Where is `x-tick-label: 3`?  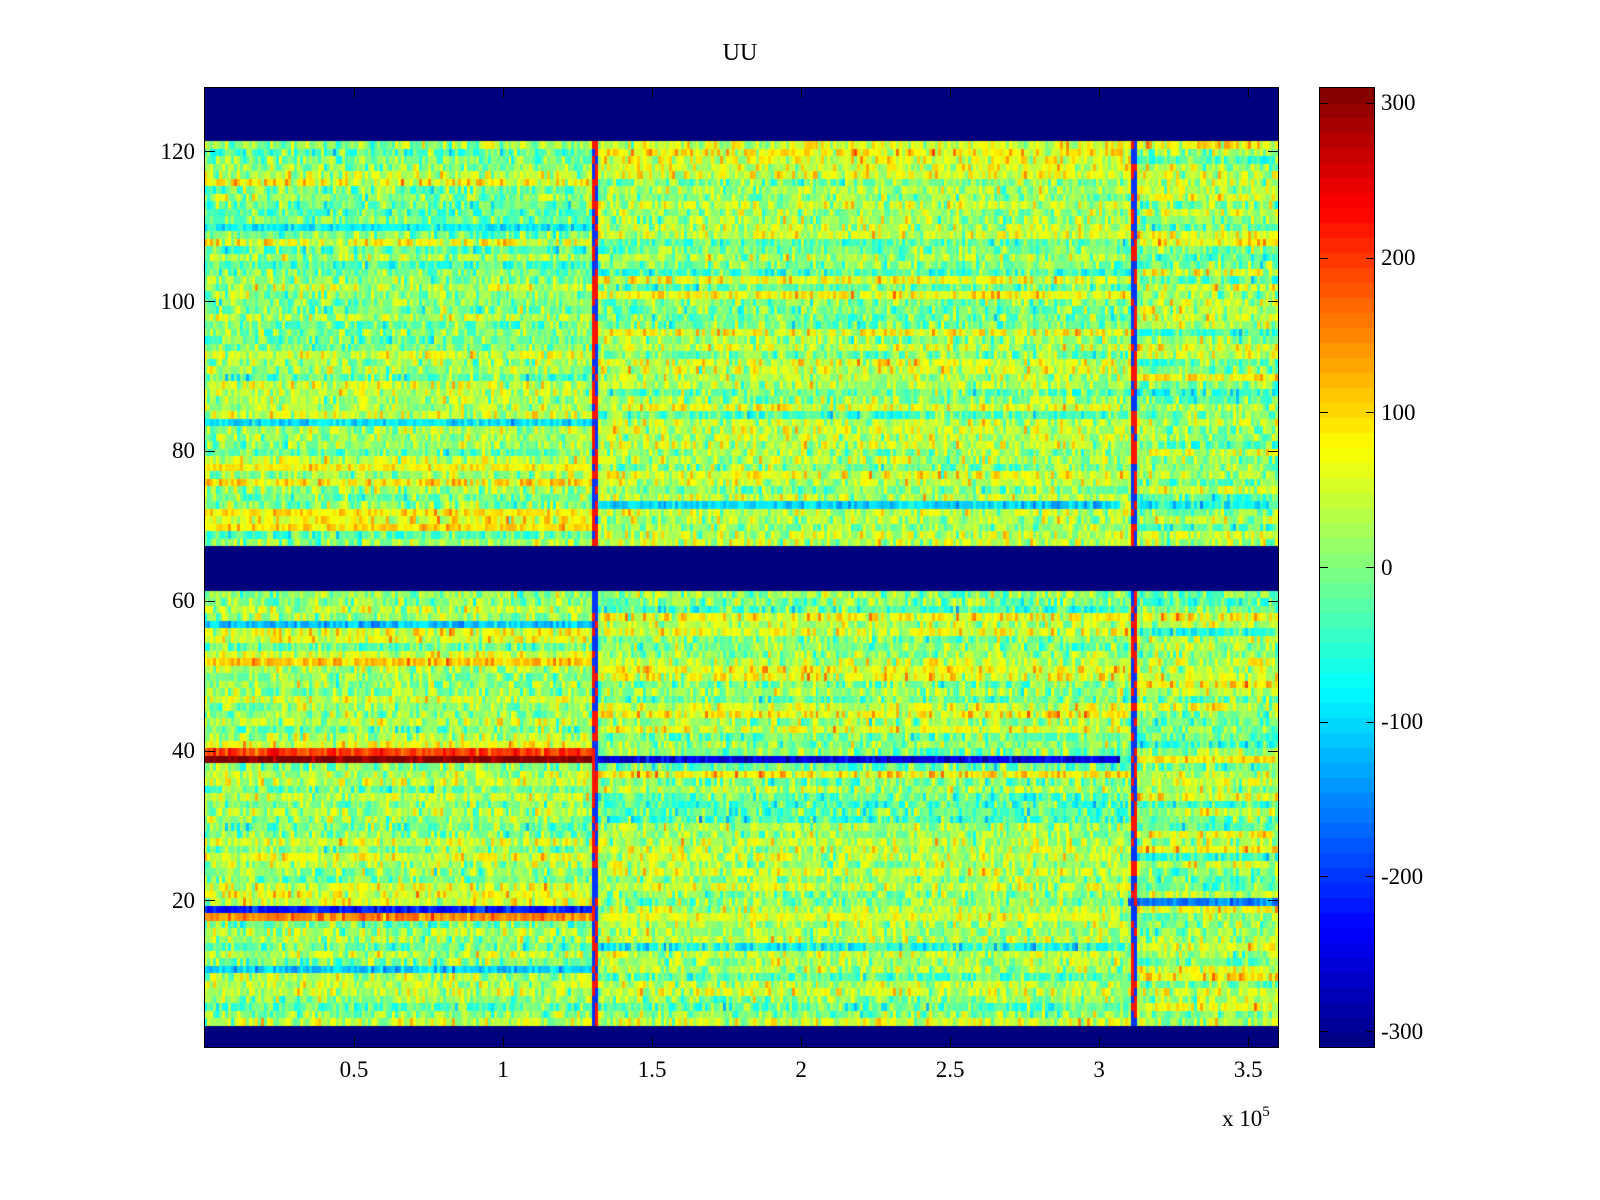 x-tick-label: 3 is located at coordinates (1099, 1069).